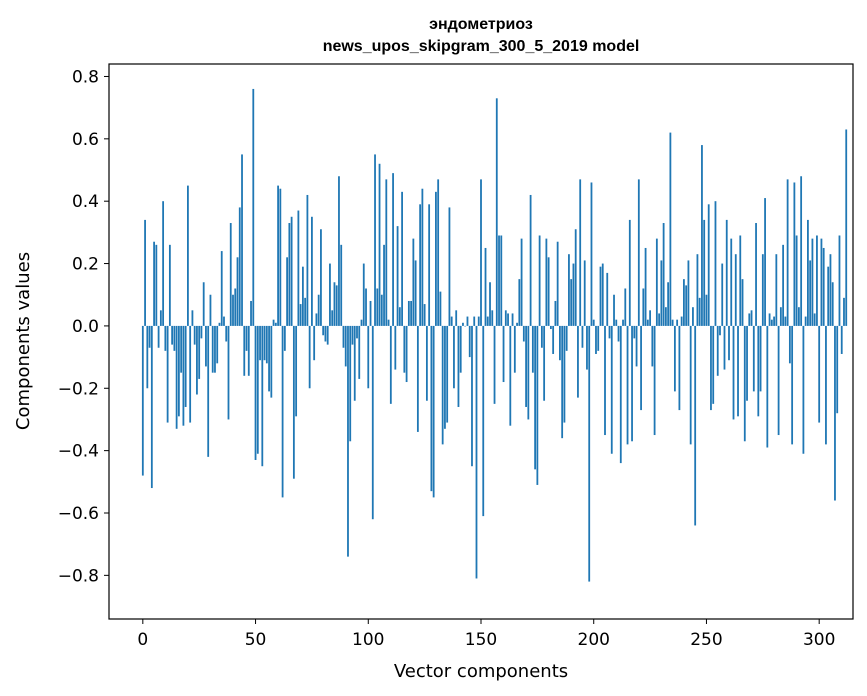 This screenshot has width=867, height=696. Describe the element at coordinates (85, 265) in the screenshot. I see `y-tick-label: 0.2` at that location.